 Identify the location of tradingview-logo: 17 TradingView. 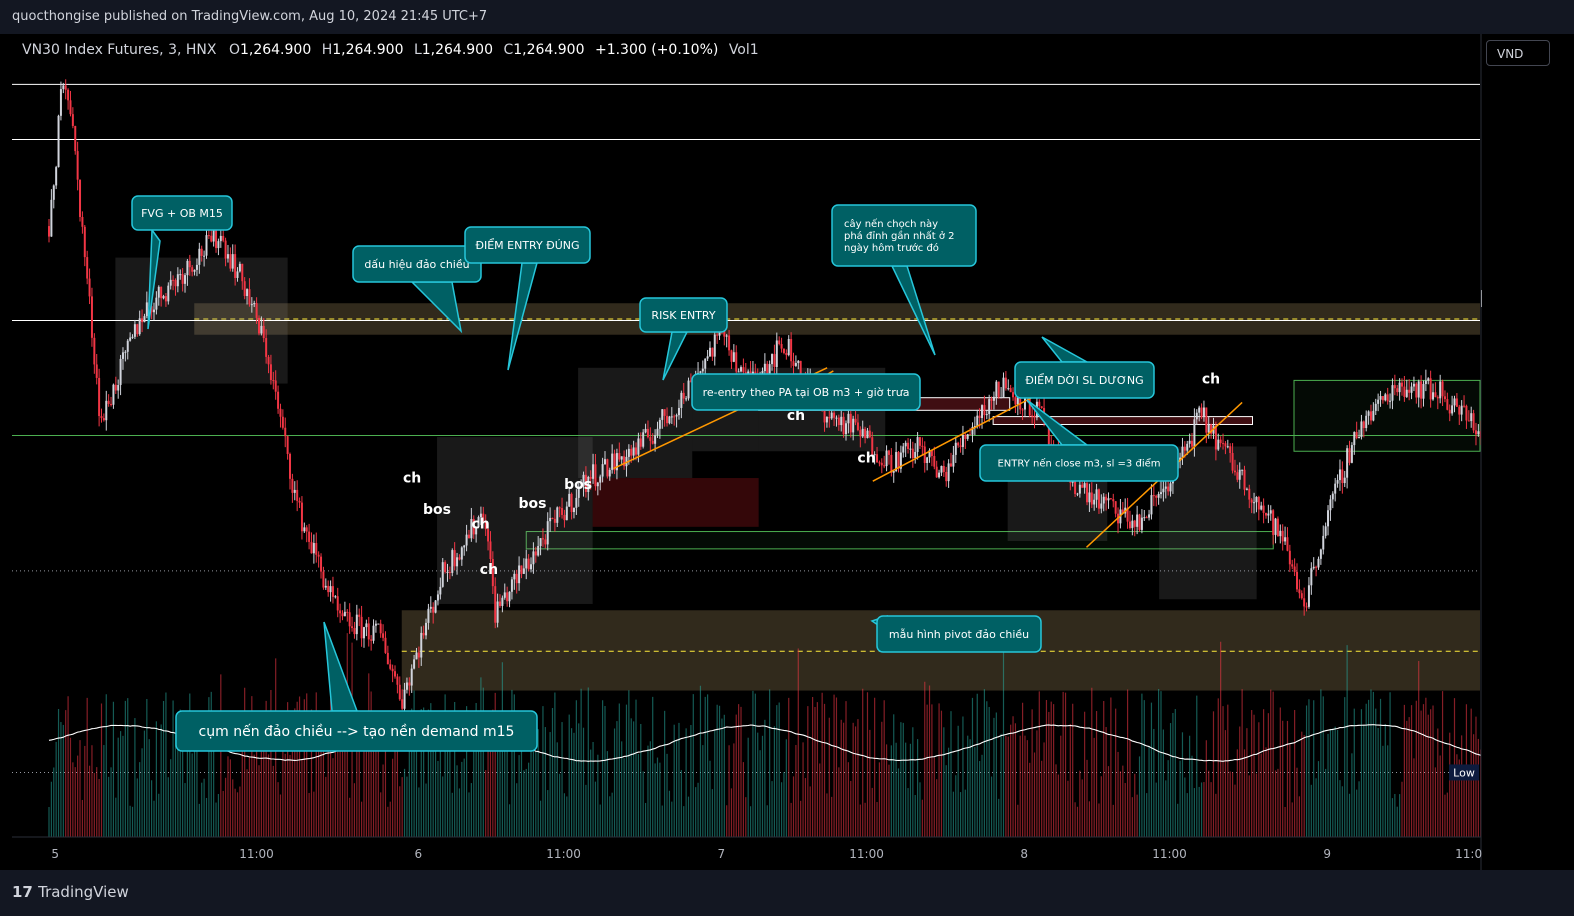
(70, 892).